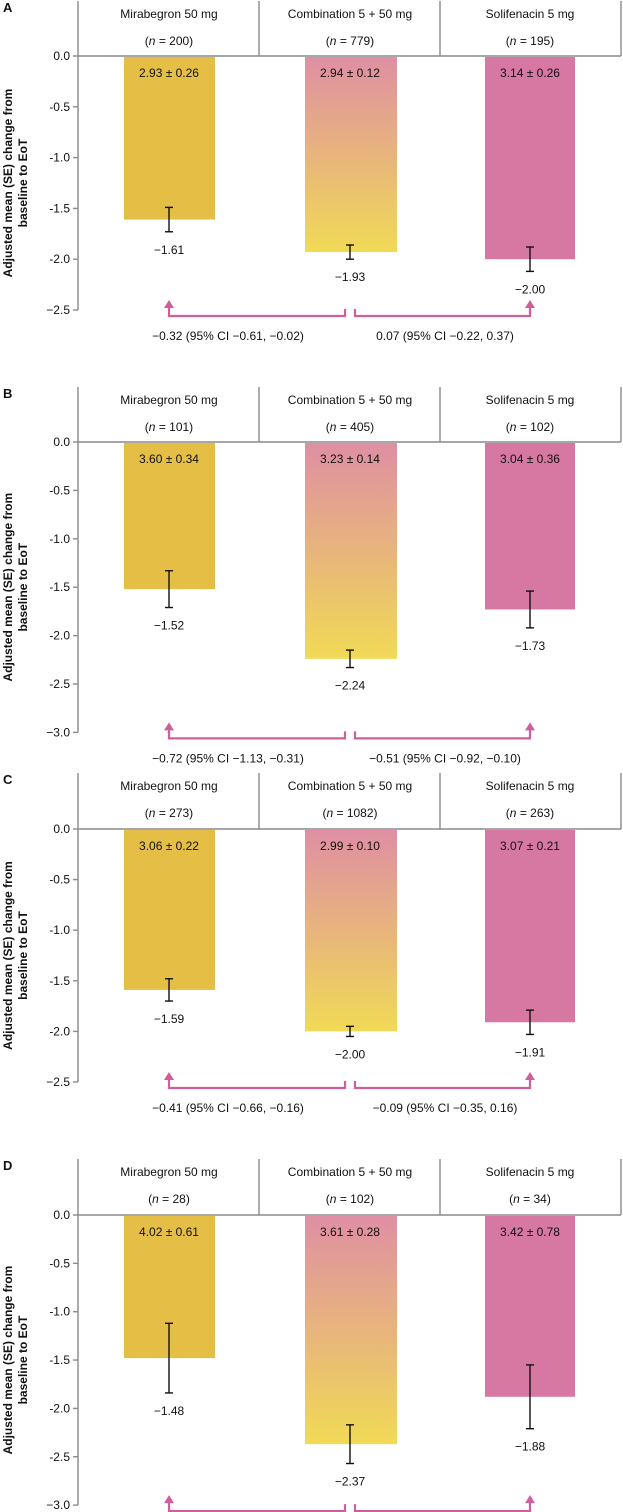  I want to click on value-label: −1.88, so click(530, 1447).